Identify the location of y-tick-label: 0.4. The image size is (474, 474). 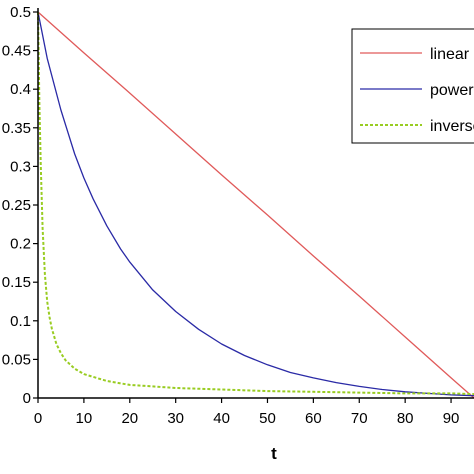
(20, 89).